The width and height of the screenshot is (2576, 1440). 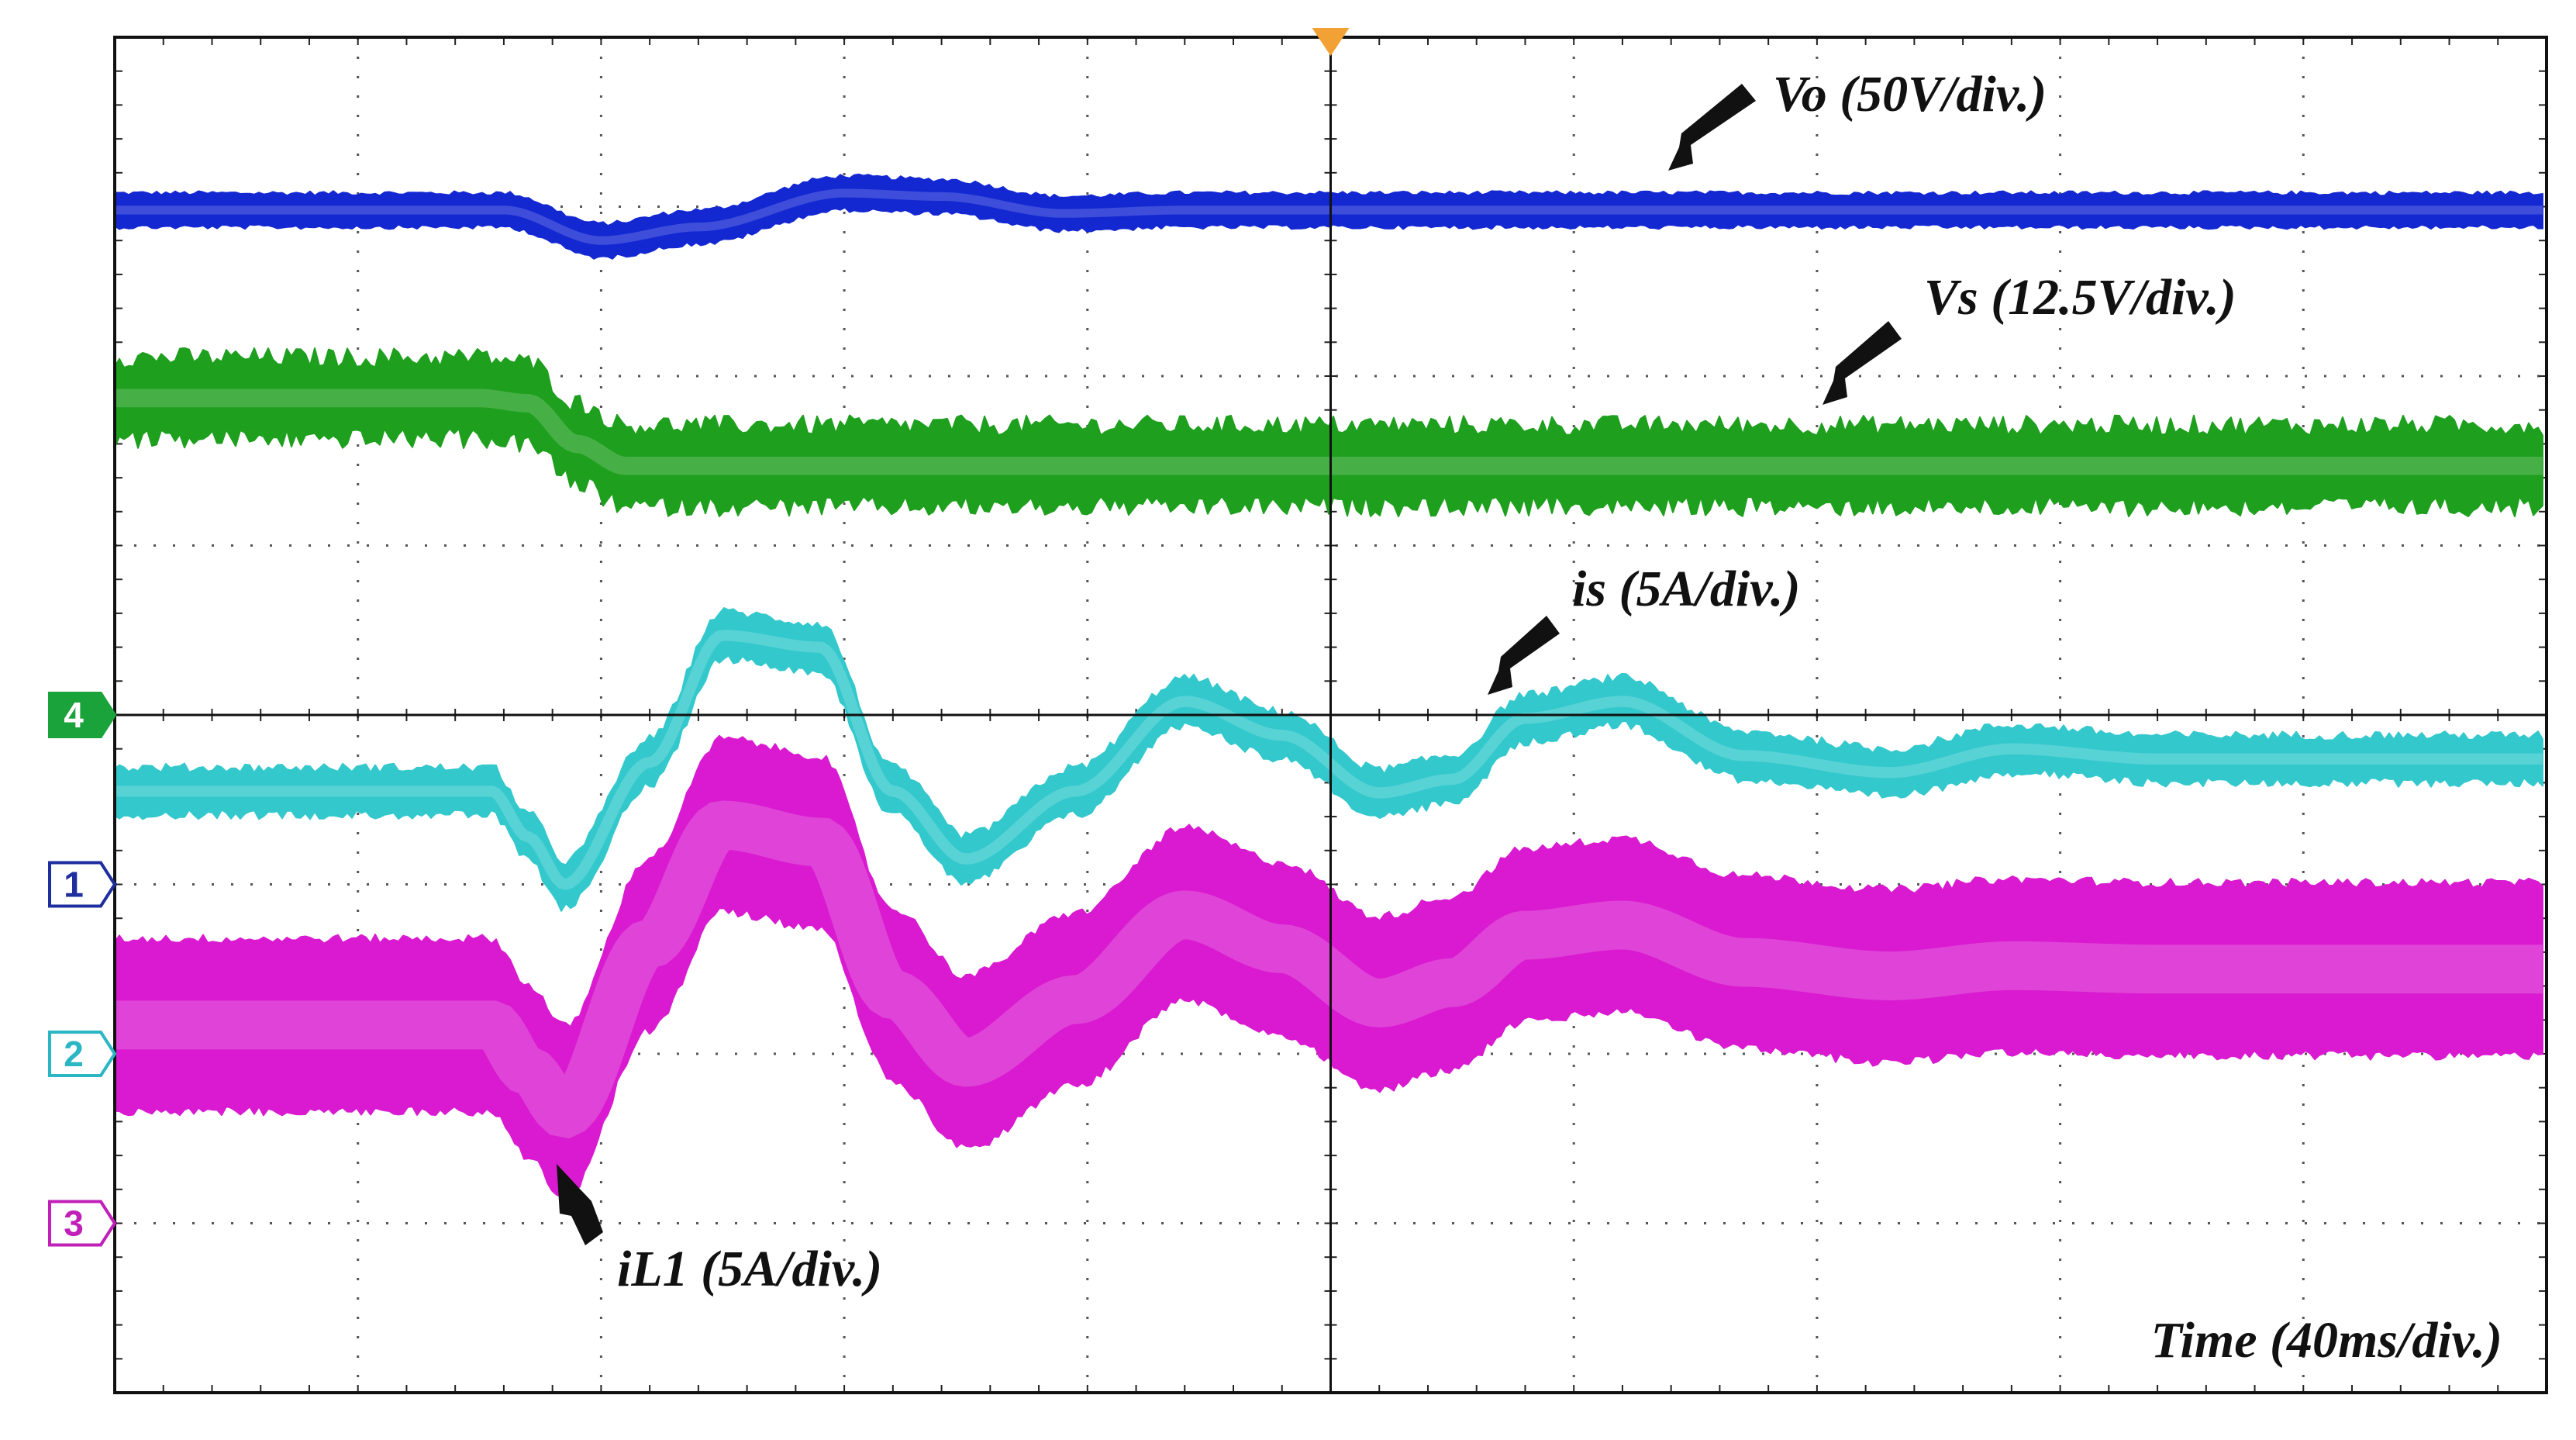 What do you see at coordinates (1910, 94) in the screenshot?
I see `label-vo: Vo (50V/div.)` at bounding box center [1910, 94].